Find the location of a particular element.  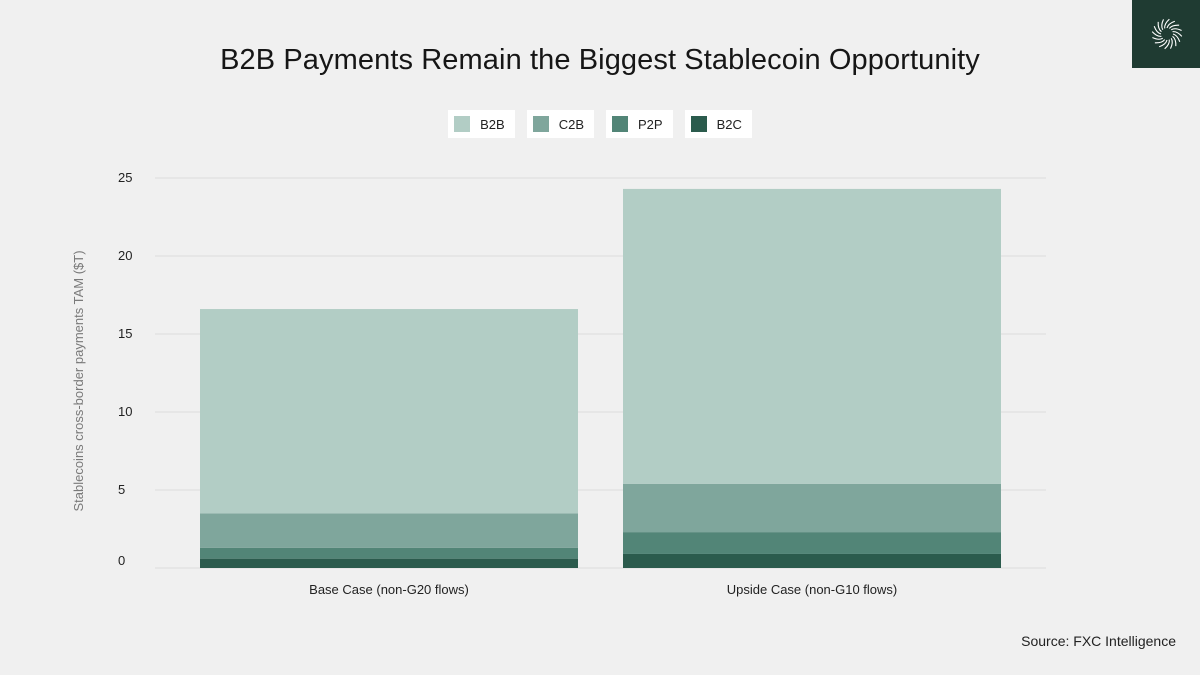

logo-badge is located at coordinates (1166, 34).